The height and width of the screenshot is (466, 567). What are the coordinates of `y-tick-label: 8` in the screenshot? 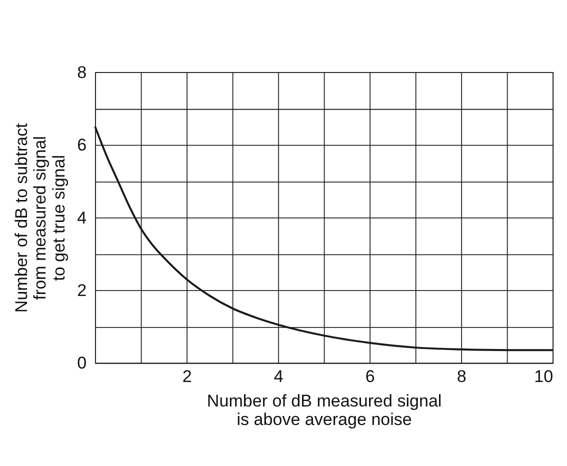 It's located at (82, 72).